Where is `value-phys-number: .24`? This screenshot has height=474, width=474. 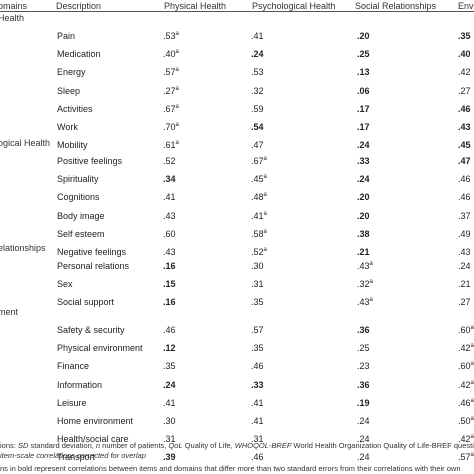 value-phys-number: .24 is located at coordinates (169, 385).